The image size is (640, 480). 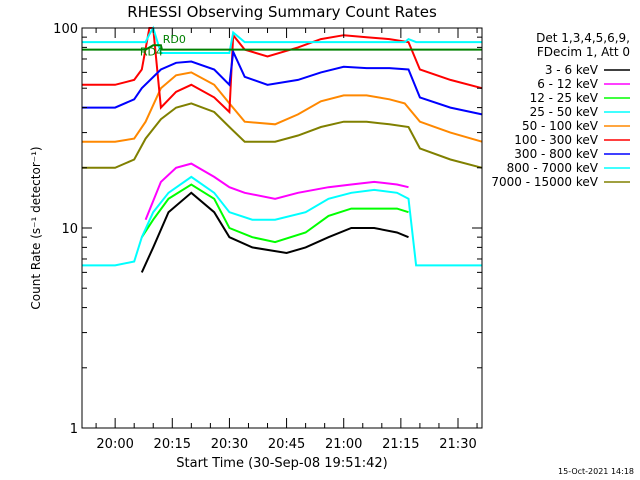 I want to click on legend-label: 3 - 6 keV, so click(x=572, y=70).